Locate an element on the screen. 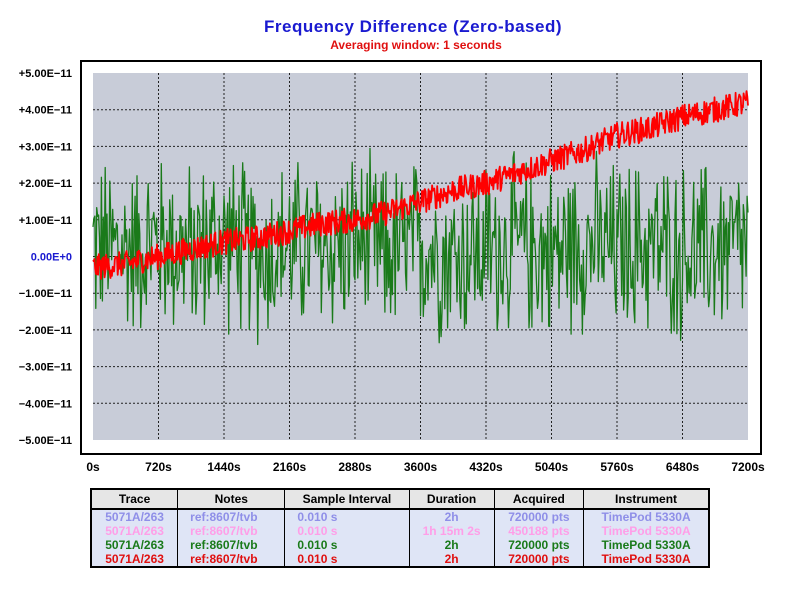 Image resolution: width=800 pixels, height=600 pixels. y-tick-label: +5.00E−11 is located at coordinates (45, 74).